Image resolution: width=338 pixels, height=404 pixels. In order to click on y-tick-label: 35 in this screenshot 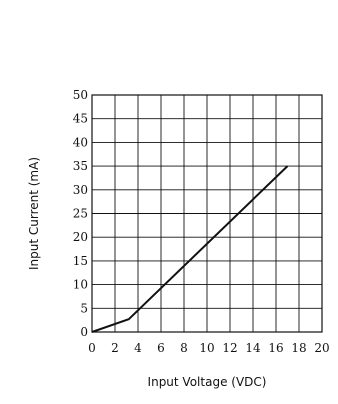, I will do `click(80, 166)`.